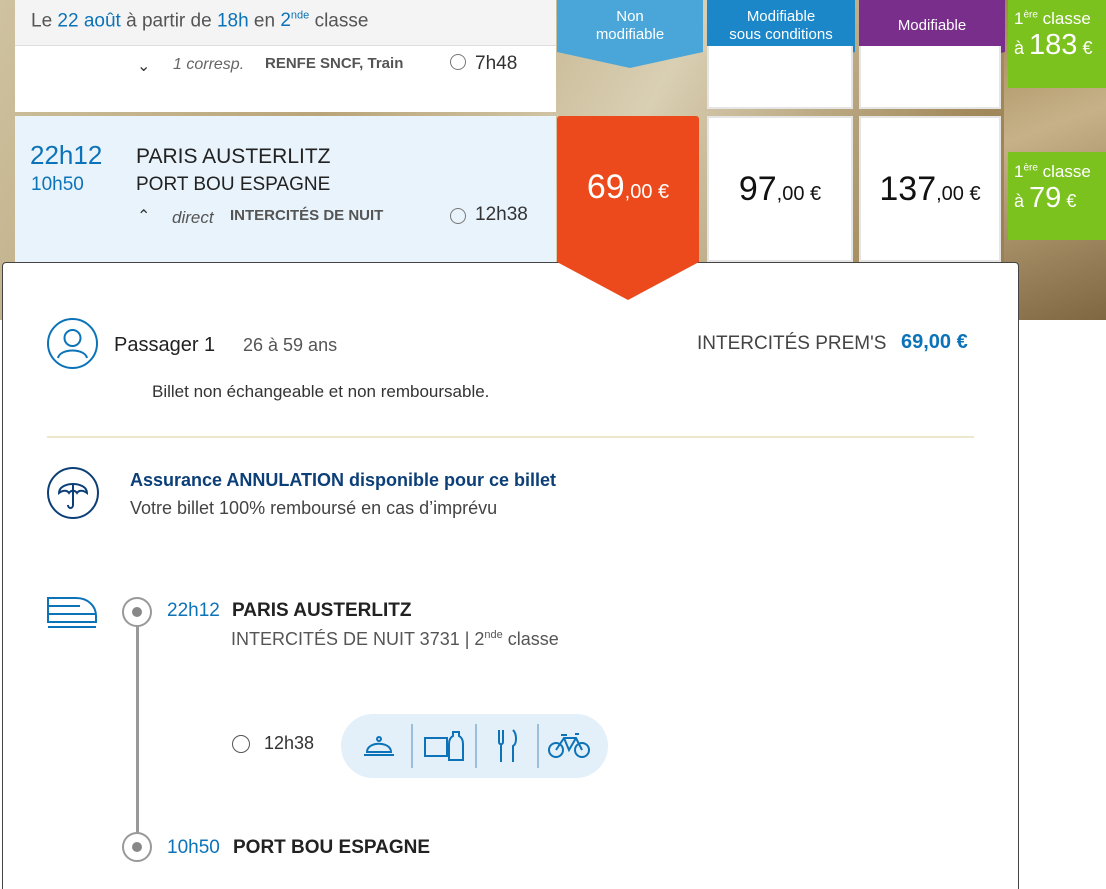 This screenshot has width=1106, height=889. I want to click on carrier-label: RENFE SNCF, Train, so click(334, 63).